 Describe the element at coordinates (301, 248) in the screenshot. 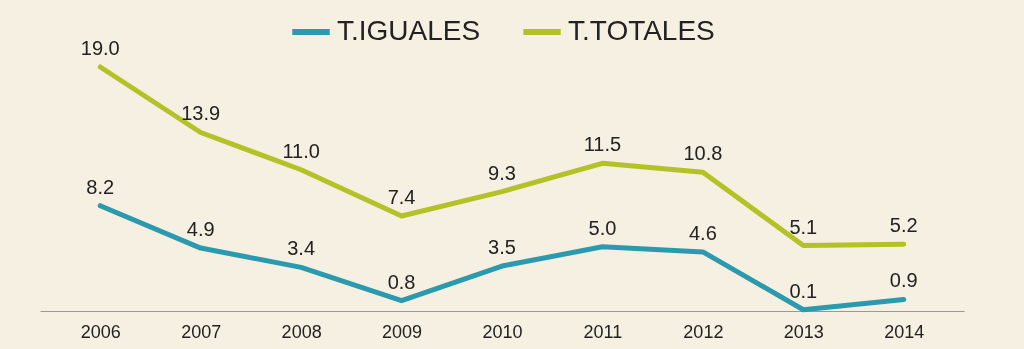

I see `data-label: 3.4` at that location.